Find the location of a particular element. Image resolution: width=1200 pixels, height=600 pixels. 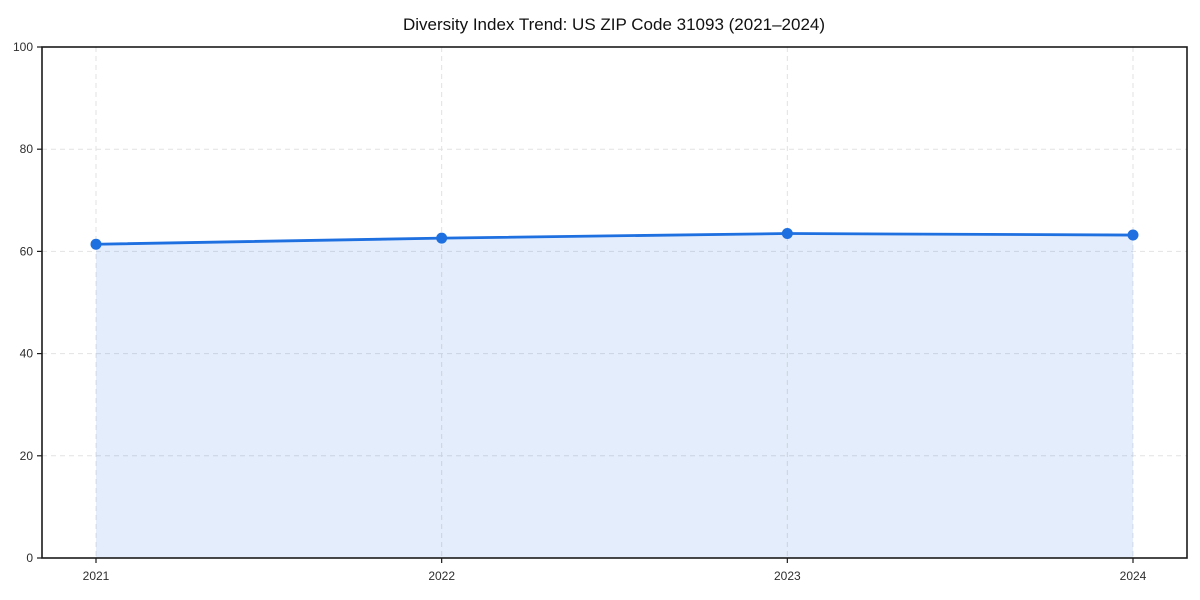

y-tick-label: 40 is located at coordinates (27, 354).